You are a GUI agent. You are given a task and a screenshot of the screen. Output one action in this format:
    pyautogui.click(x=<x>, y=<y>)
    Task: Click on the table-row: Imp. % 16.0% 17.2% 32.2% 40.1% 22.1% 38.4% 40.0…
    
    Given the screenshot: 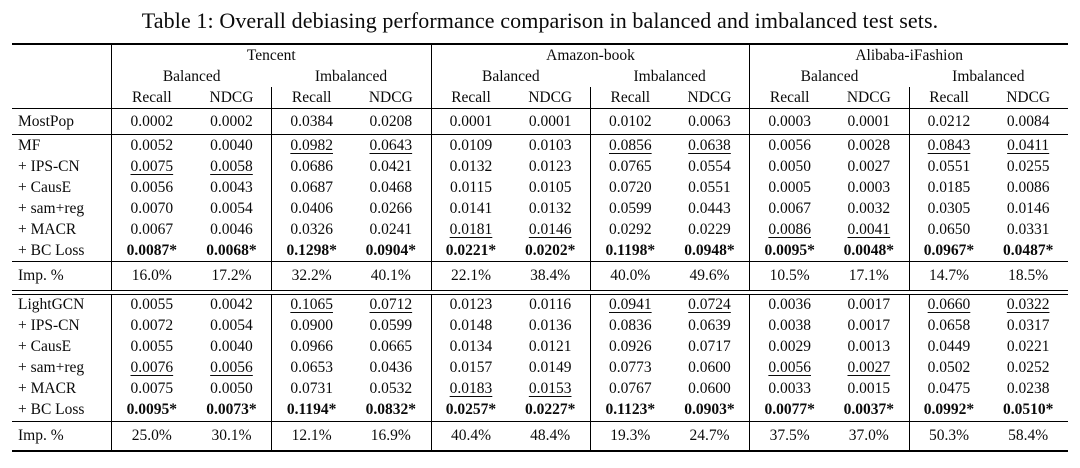 What is the action you would take?
    pyautogui.click(x=540, y=276)
    